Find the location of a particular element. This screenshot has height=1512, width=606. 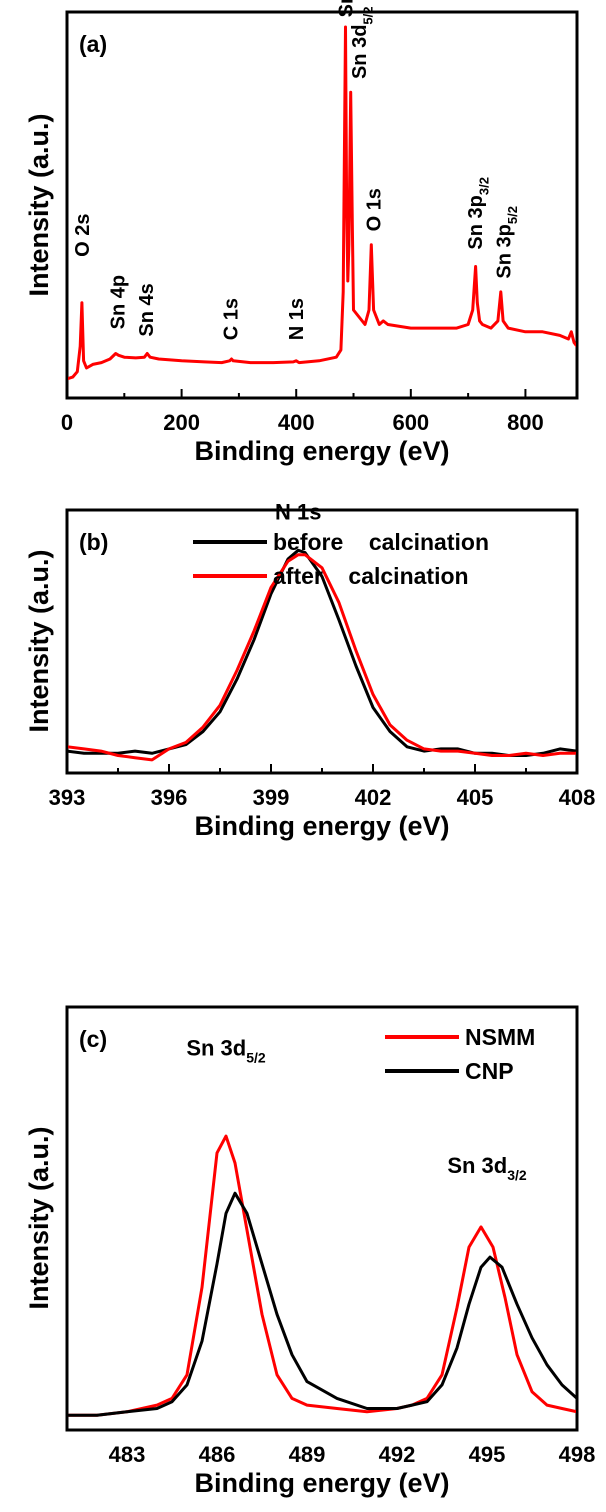

x-tick-label: 400 is located at coordinates (296, 422).